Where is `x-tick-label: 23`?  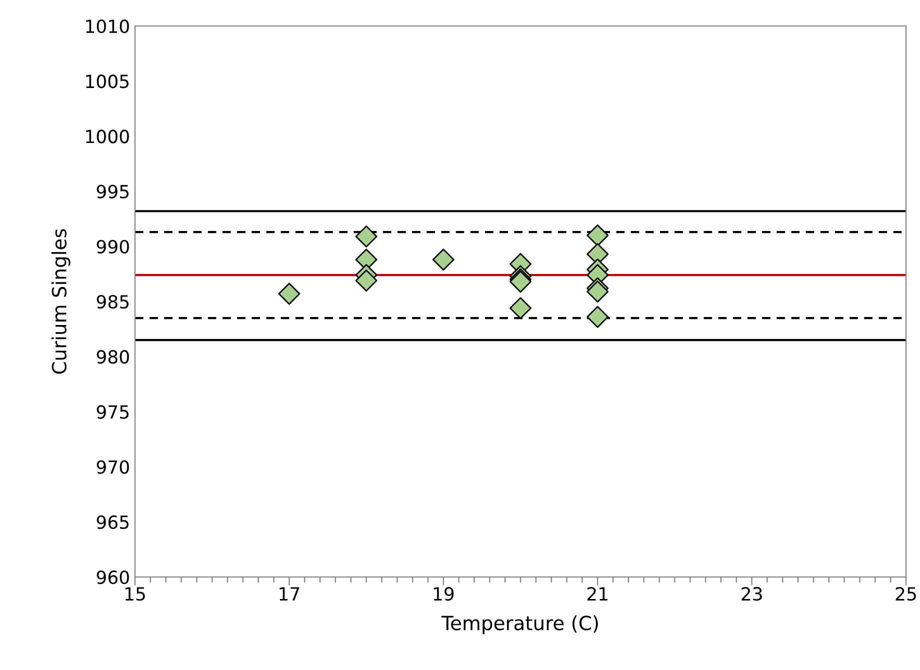 x-tick-label: 23 is located at coordinates (752, 594).